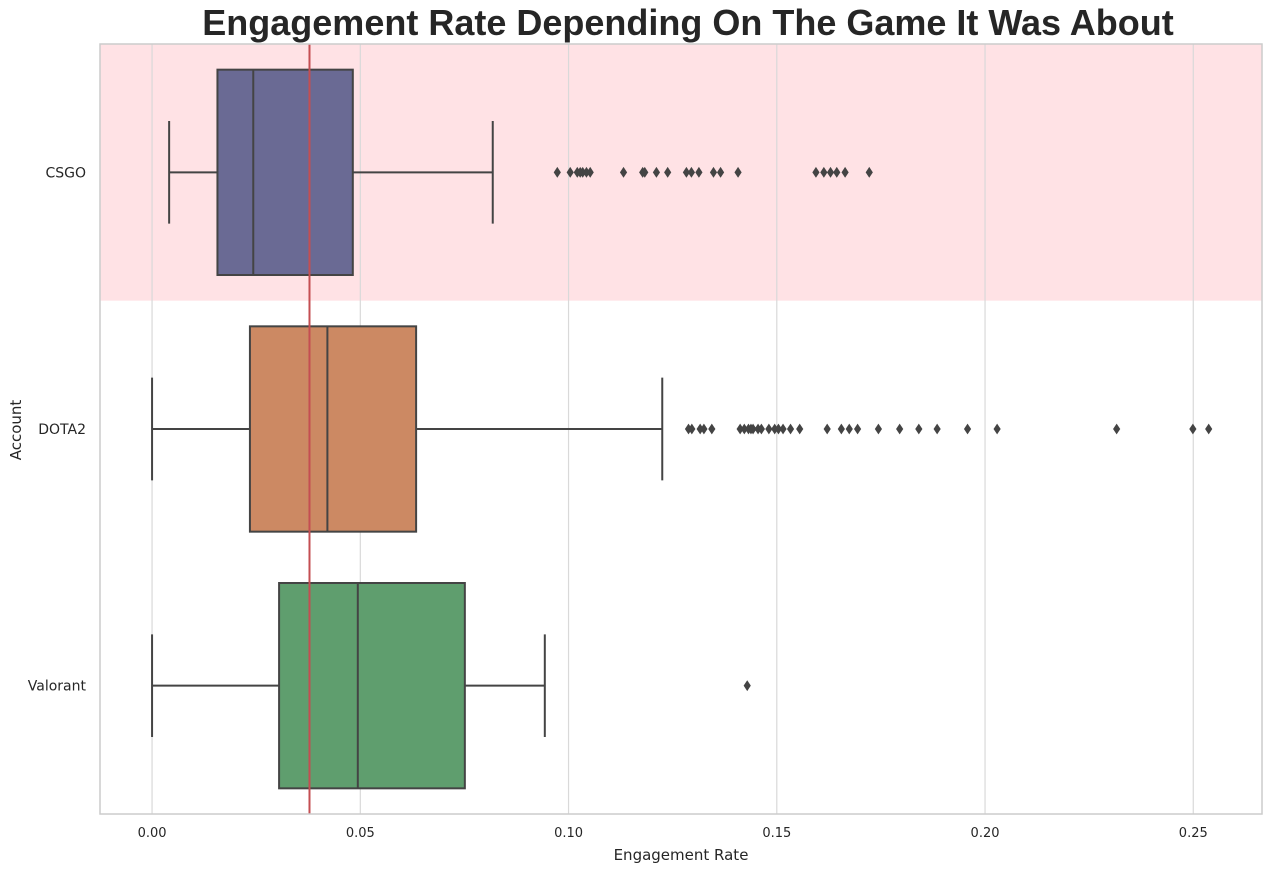  I want to click on x-tick-label-1: 0.05, so click(360, 833).